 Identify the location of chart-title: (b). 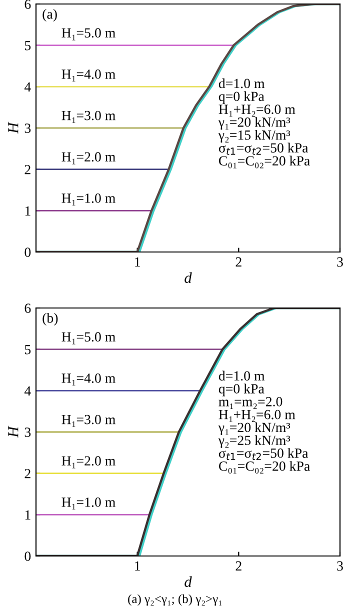
(50, 319).